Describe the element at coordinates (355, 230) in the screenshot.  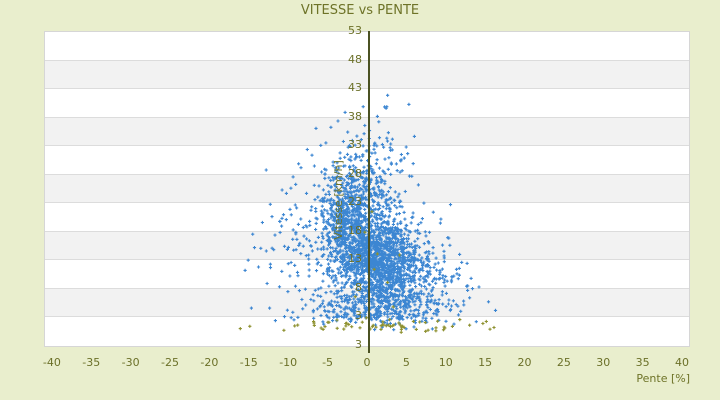
I see `y-tick-label: 18` at that location.